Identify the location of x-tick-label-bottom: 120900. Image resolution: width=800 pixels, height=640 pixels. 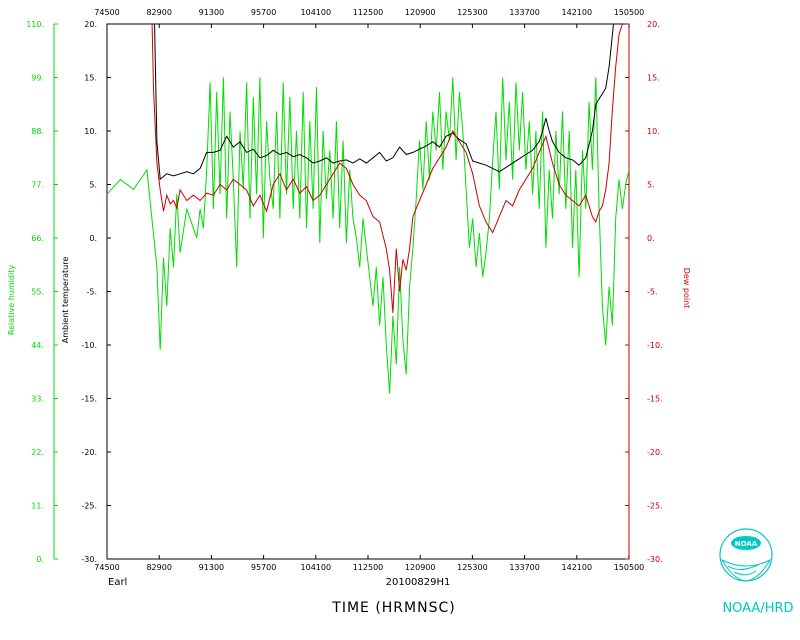
(420, 567).